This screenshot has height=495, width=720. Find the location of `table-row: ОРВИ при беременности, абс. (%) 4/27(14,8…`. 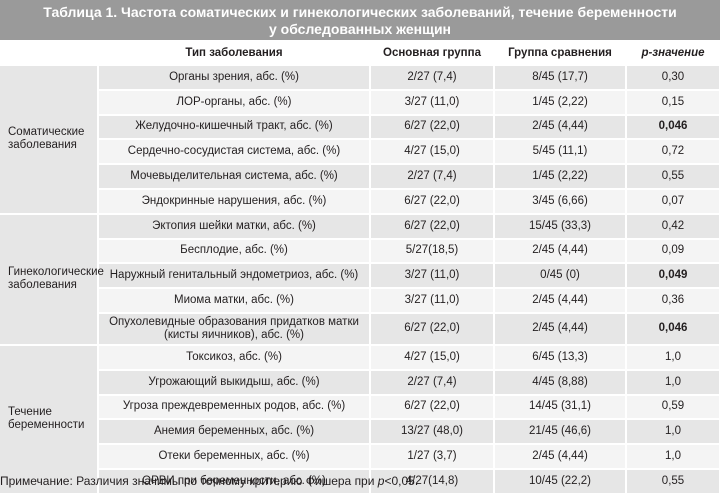

table-row: ОРВИ при беременности, абс. (%) 4/27(14,8… is located at coordinates (360, 480).